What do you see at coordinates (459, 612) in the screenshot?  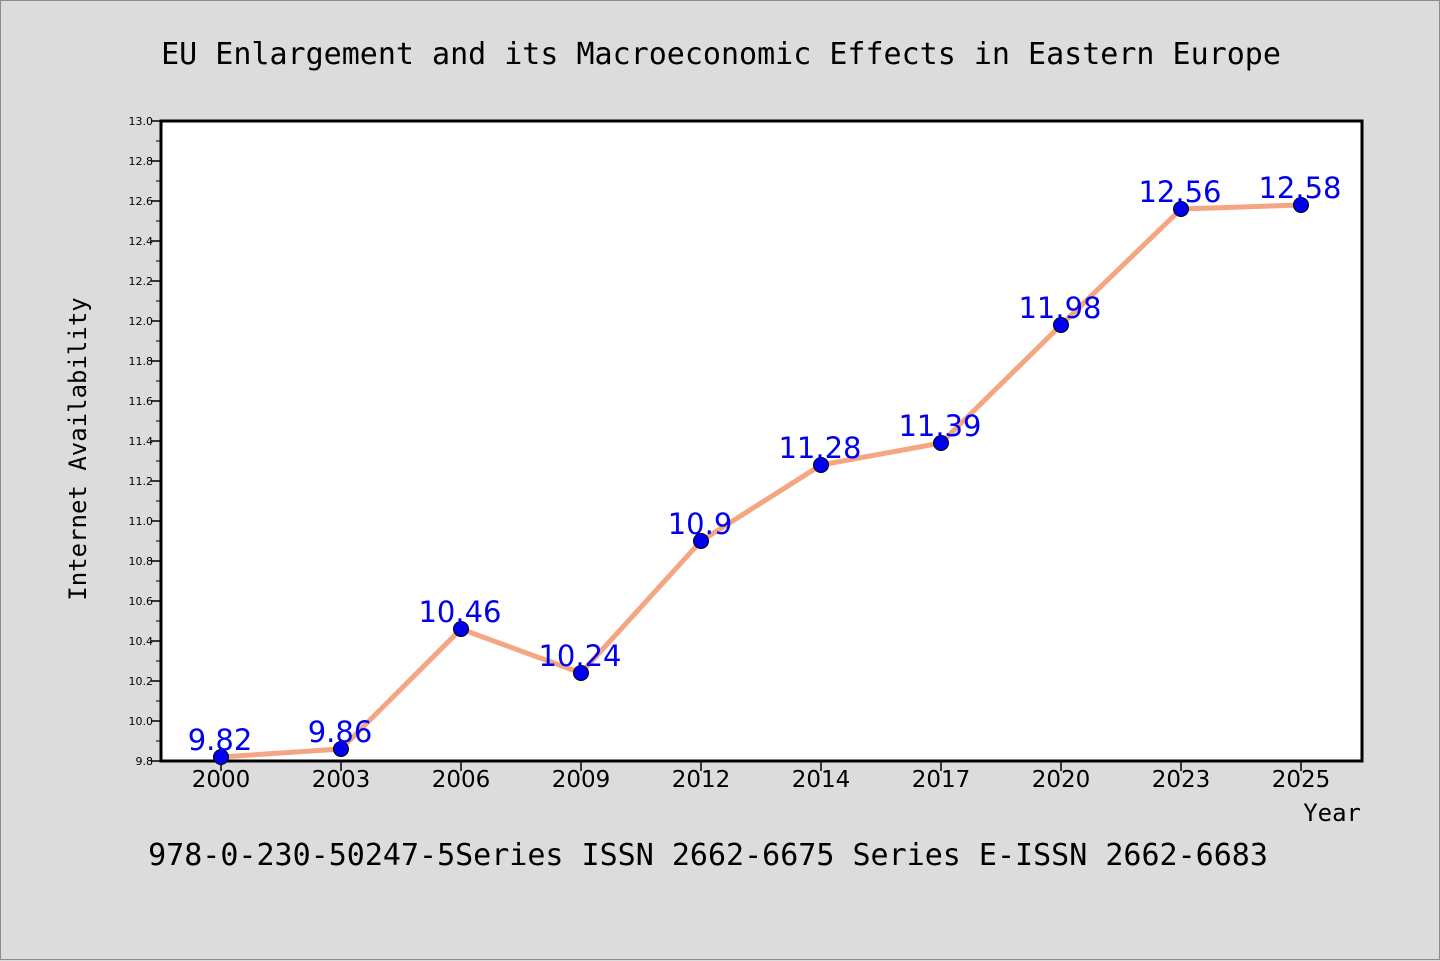 I see `data-label: 10.46` at bounding box center [459, 612].